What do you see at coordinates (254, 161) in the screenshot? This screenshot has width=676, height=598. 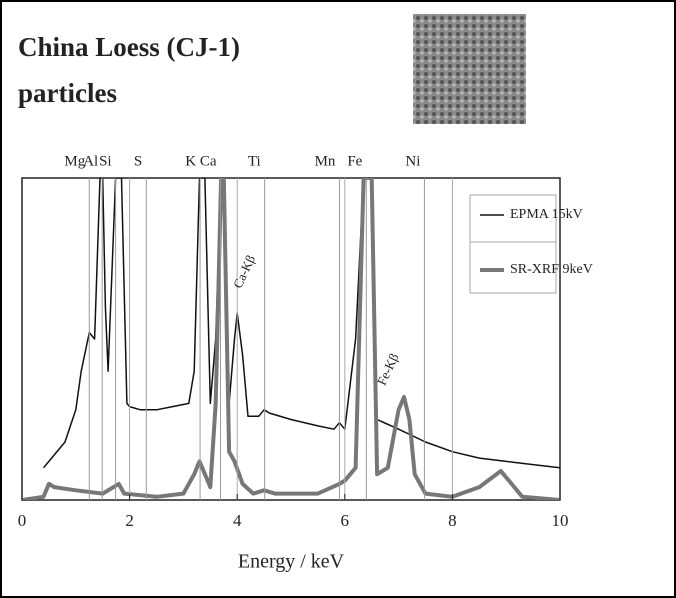 I see `element-label: Ti` at bounding box center [254, 161].